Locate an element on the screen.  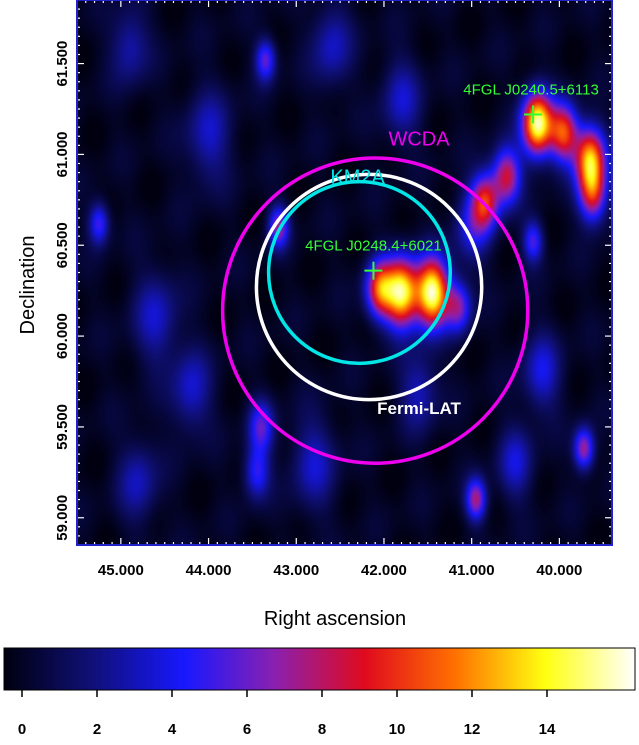
source-label-2: 4FGL J0248.4+6021 is located at coordinates (373, 246).